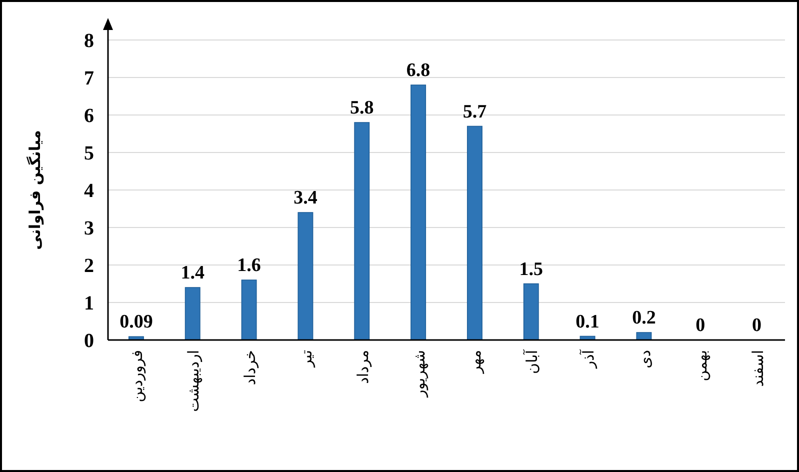 The height and width of the screenshot is (472, 799). Describe the element at coordinates (531, 269) in the screenshot. I see `data-label: 1.5` at that location.